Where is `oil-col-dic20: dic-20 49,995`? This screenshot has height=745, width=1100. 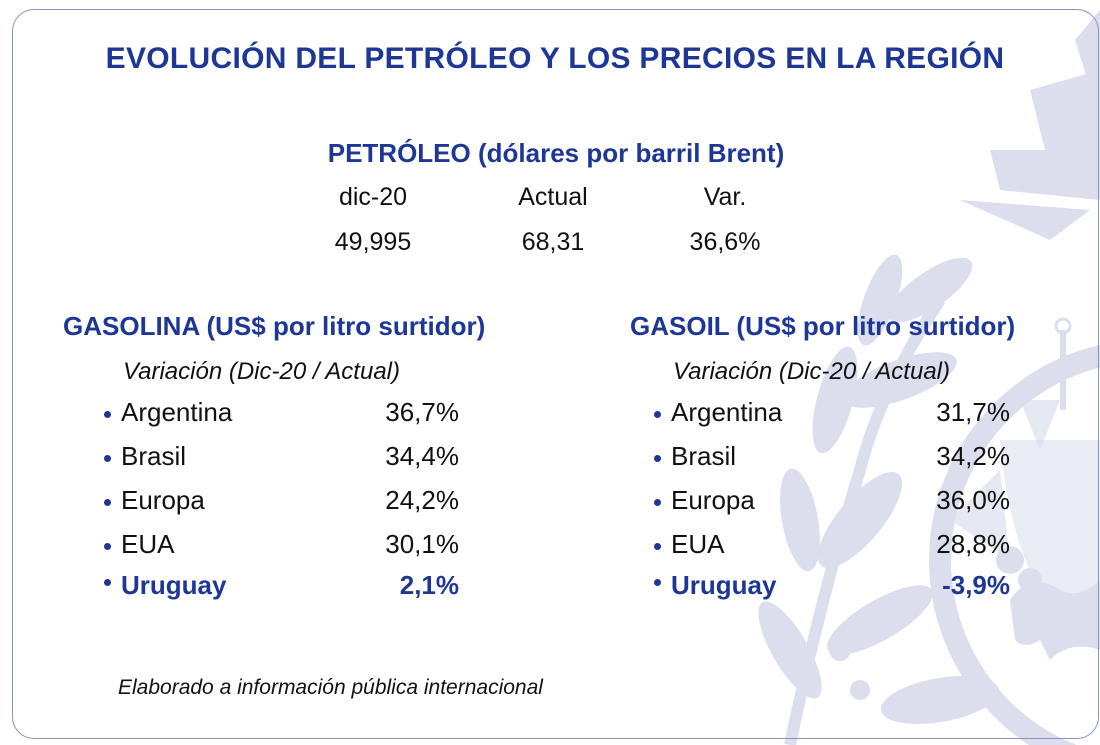
oil-col-dic20: dic-20 49,995 is located at coordinates (373, 220).